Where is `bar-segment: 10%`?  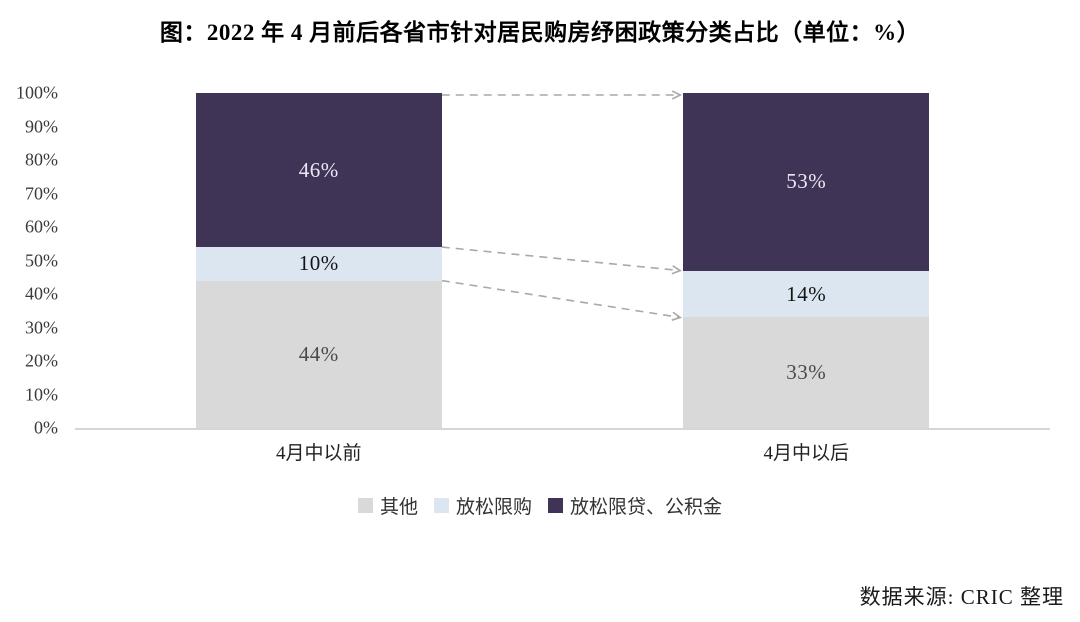 bar-segment: 10% is located at coordinates (318, 264).